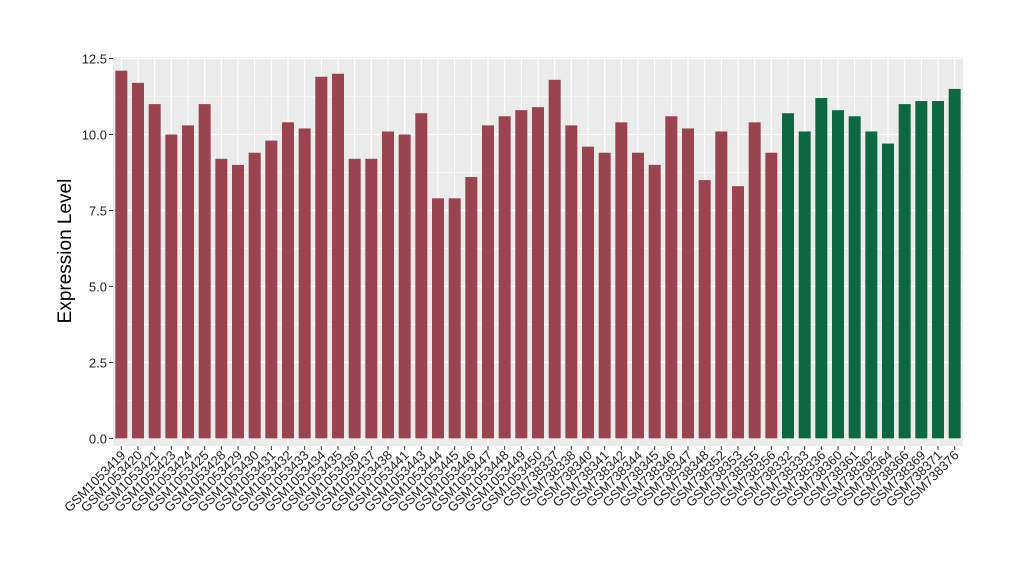 The height and width of the screenshot is (585, 1020). Describe the element at coordinates (94, 59) in the screenshot. I see `y-tick-label: 12.5` at that location.